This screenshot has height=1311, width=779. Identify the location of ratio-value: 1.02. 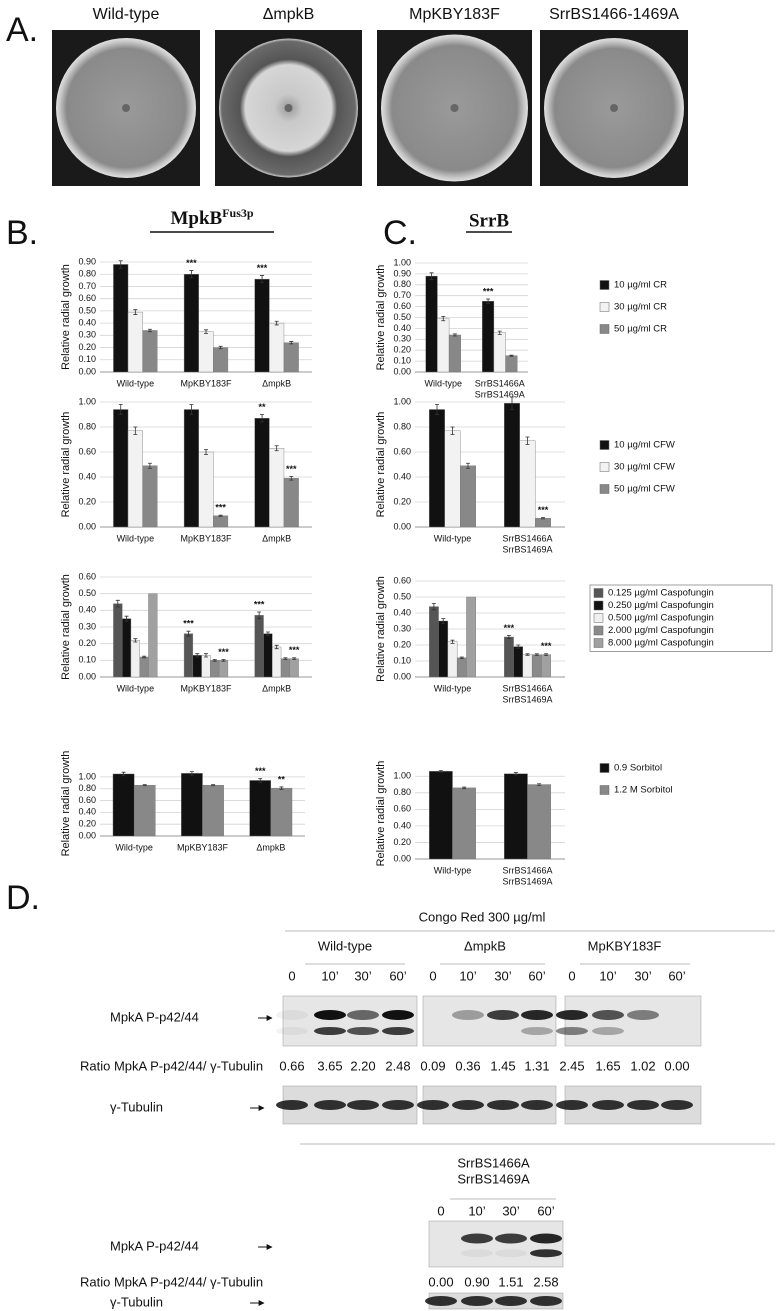
(642, 1065).